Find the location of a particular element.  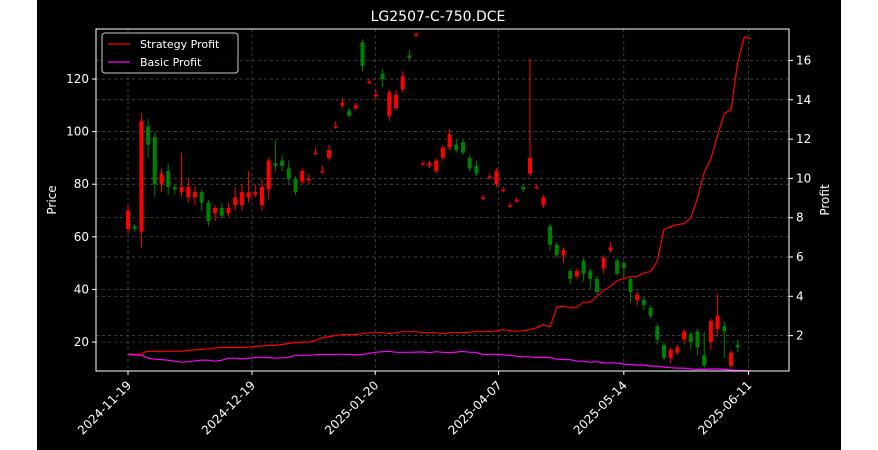

y-tick-label: 80 is located at coordinates (81, 184).